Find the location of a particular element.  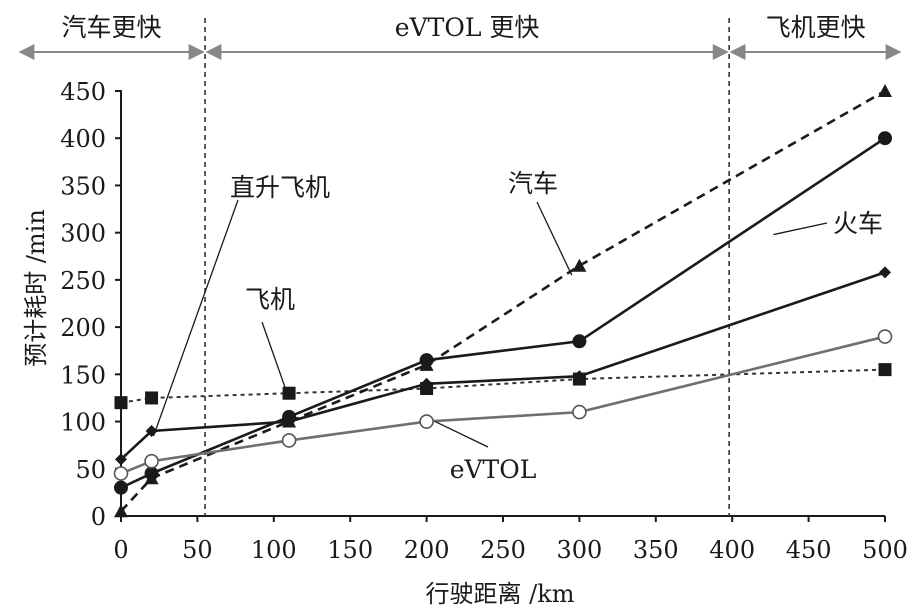

x-ticks: 0 50 100 150 200 250 300 350 400 450 500 is located at coordinates (510, 540).